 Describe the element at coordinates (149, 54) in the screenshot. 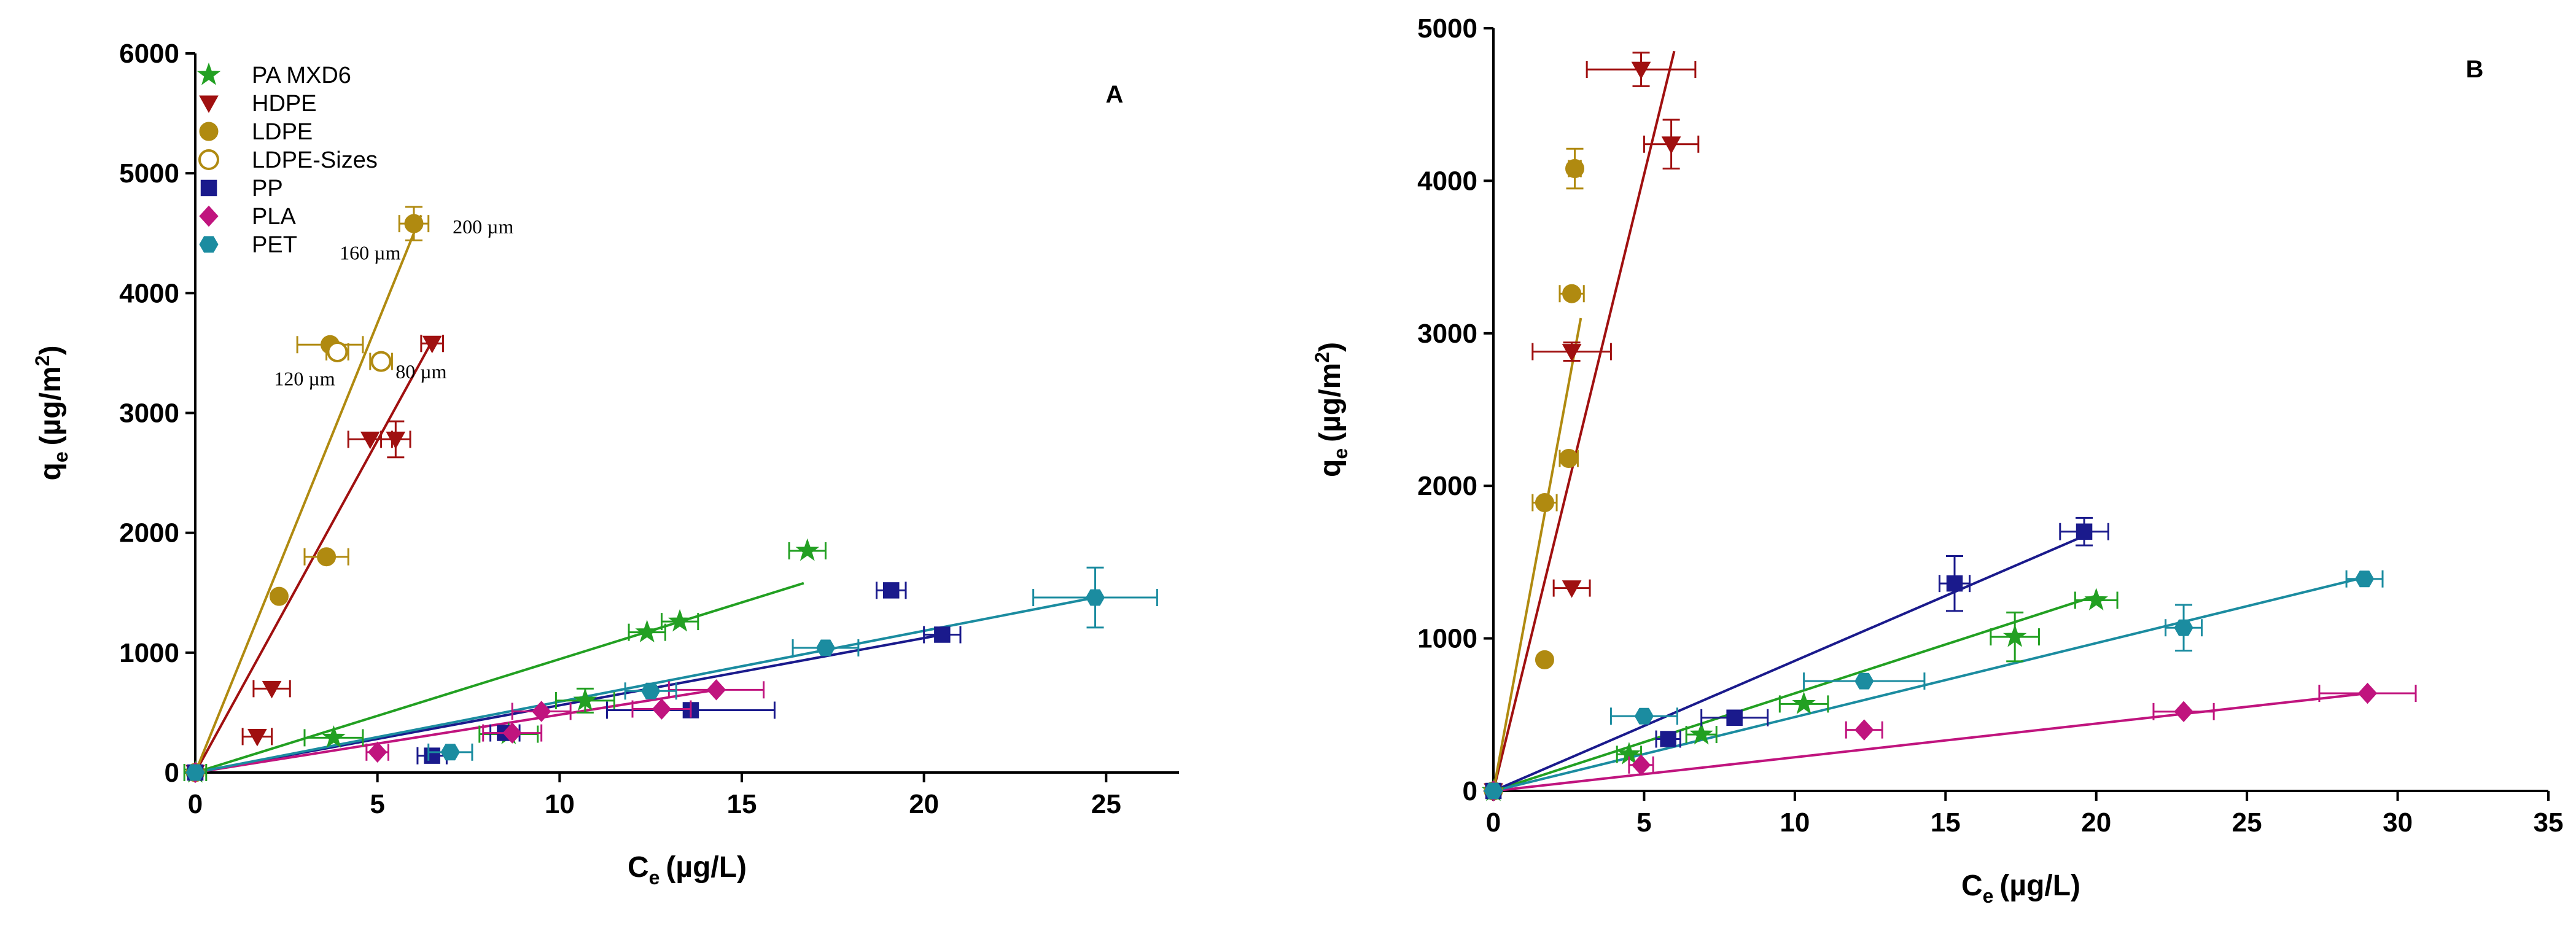

I see `y-tick-label: 6000` at that location.